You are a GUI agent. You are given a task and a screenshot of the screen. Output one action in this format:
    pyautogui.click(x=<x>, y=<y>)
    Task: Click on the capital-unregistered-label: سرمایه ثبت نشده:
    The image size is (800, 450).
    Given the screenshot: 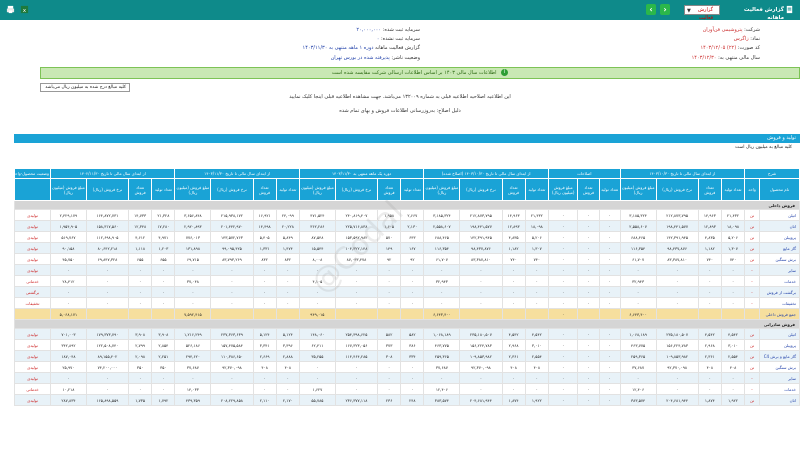 What is the action you would take?
    pyautogui.click(x=400, y=39)
    